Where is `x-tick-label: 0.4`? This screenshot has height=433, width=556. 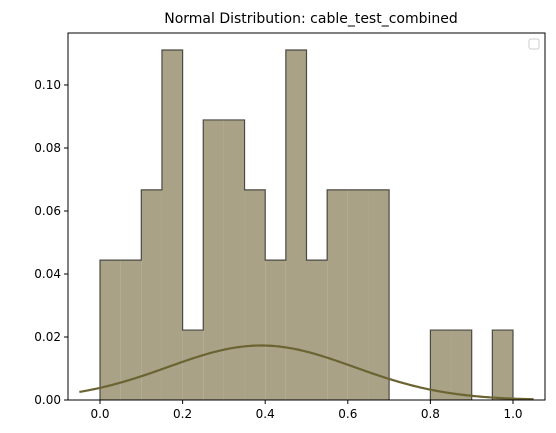
x-tick-label: 0.4 is located at coordinates (265, 414).